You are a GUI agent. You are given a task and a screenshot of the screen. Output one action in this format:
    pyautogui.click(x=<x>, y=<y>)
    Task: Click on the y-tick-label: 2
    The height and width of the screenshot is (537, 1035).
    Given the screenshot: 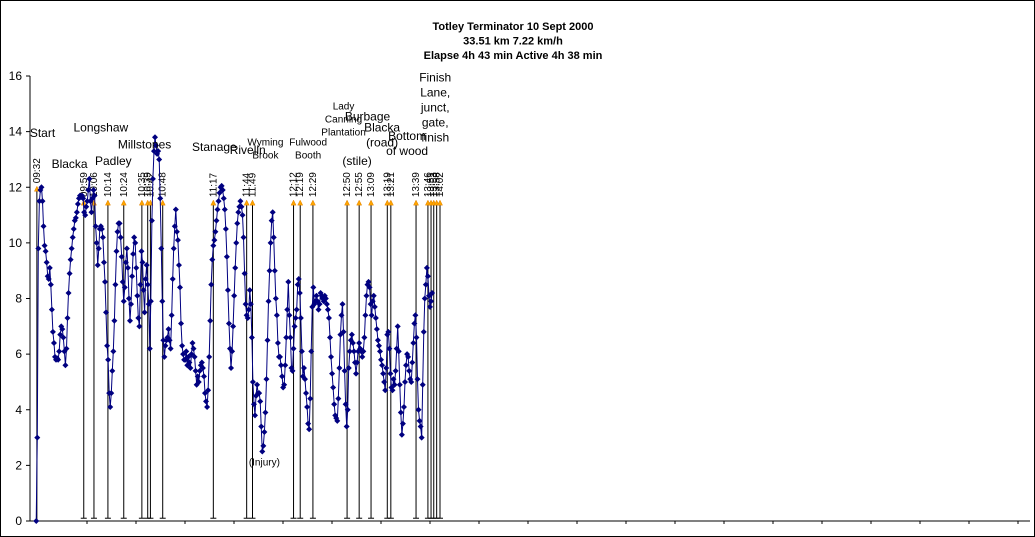 What is the action you would take?
    pyautogui.click(x=18, y=465)
    